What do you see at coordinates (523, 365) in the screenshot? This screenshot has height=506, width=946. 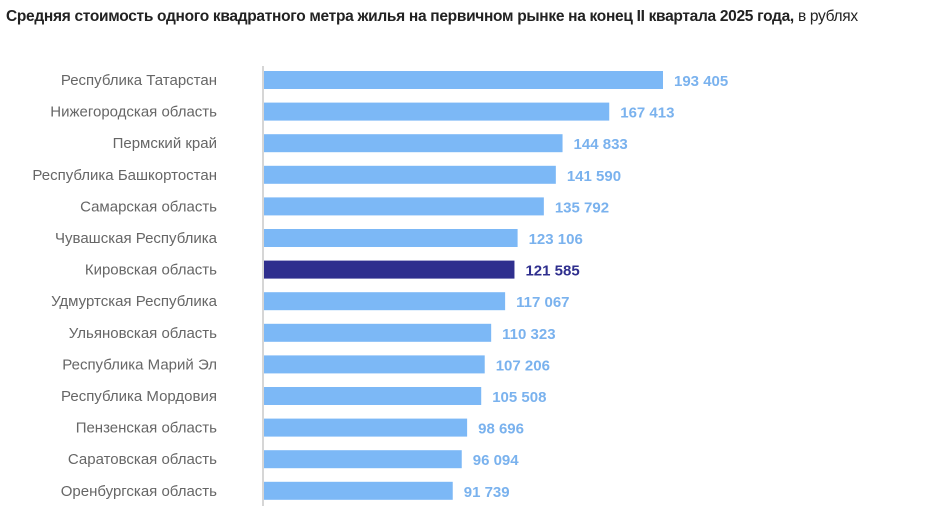 I see `data-label: 107 206` at bounding box center [523, 365].